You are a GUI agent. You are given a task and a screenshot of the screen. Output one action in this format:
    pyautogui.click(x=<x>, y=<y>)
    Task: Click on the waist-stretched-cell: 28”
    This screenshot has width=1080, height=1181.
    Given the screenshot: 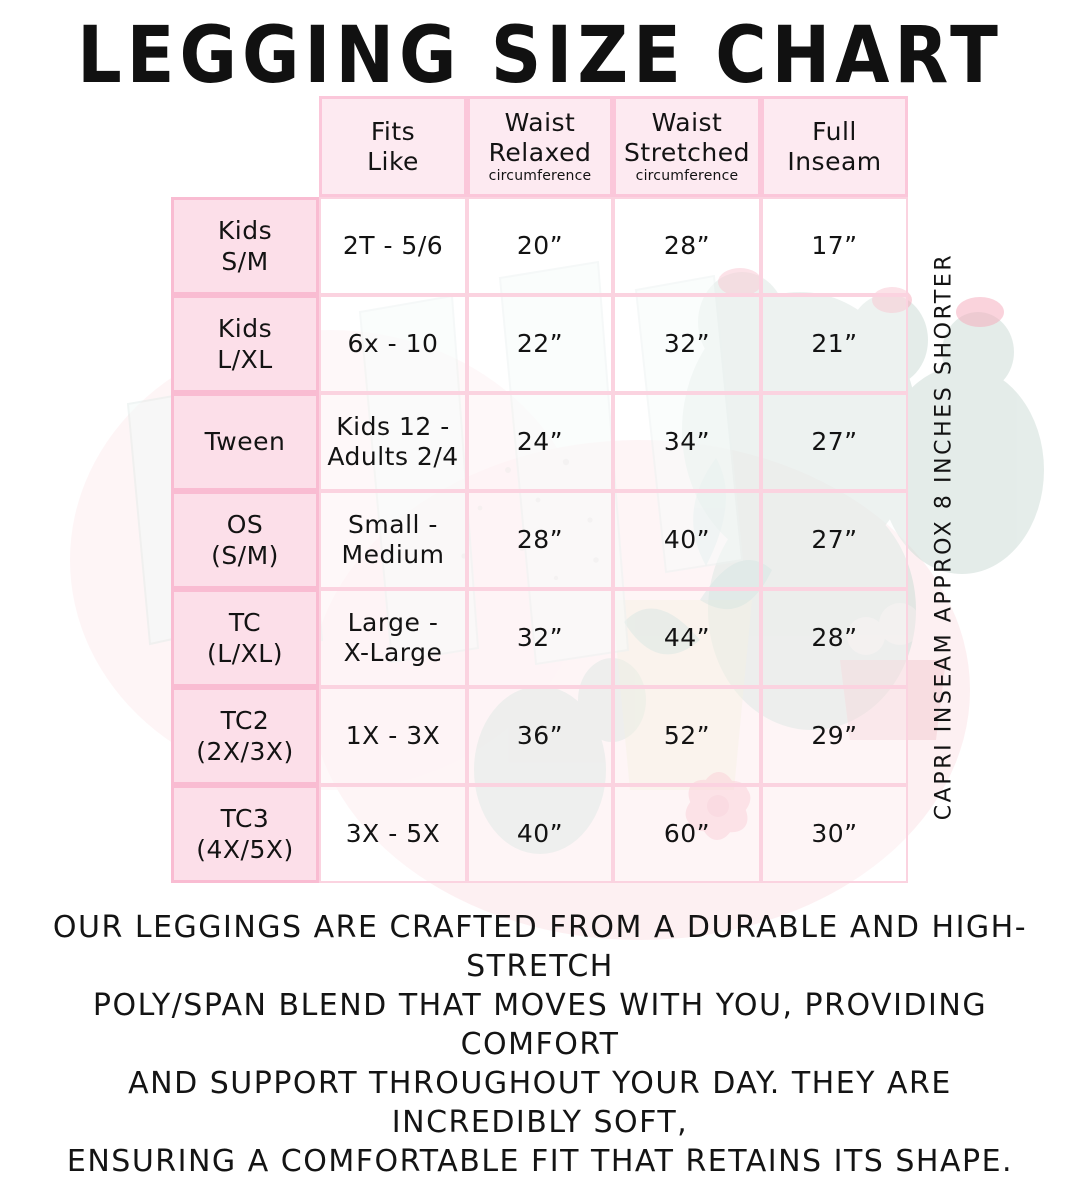 What is the action you would take?
    pyautogui.click(x=687, y=246)
    